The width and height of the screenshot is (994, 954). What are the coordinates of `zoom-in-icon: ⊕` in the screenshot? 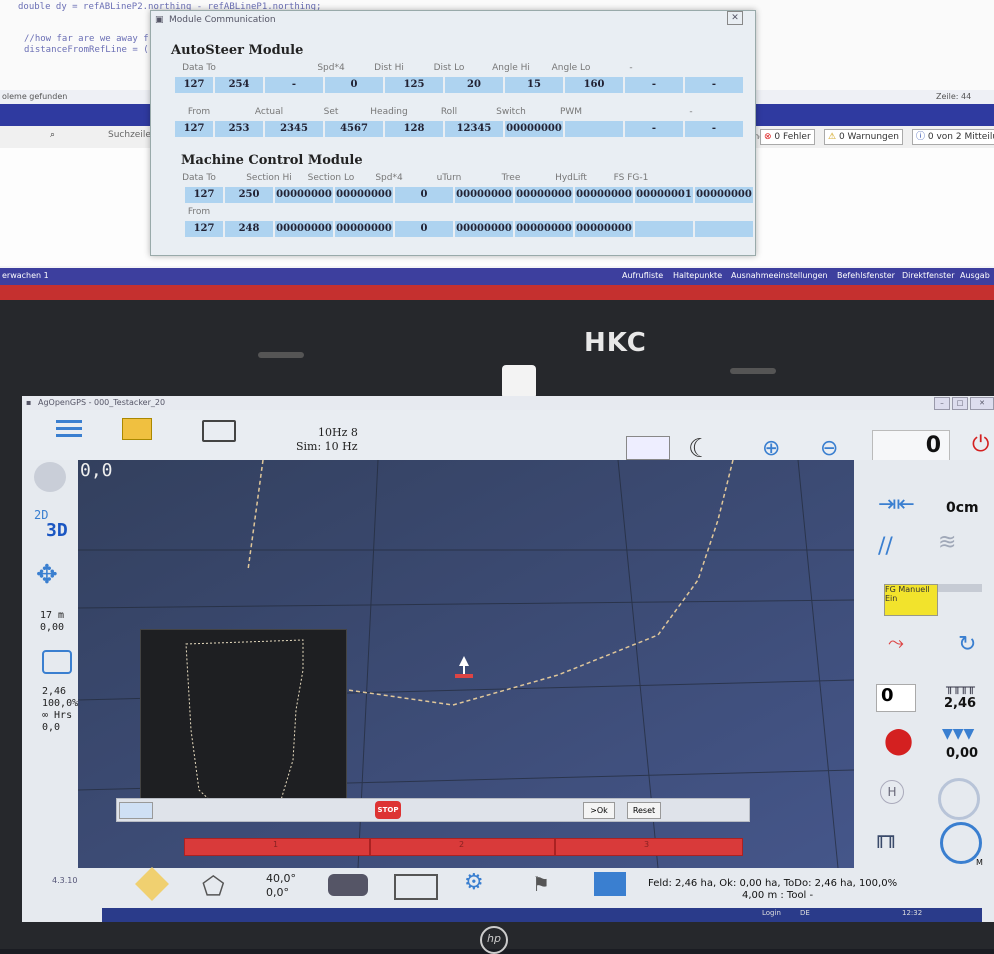 It's located at (771, 448).